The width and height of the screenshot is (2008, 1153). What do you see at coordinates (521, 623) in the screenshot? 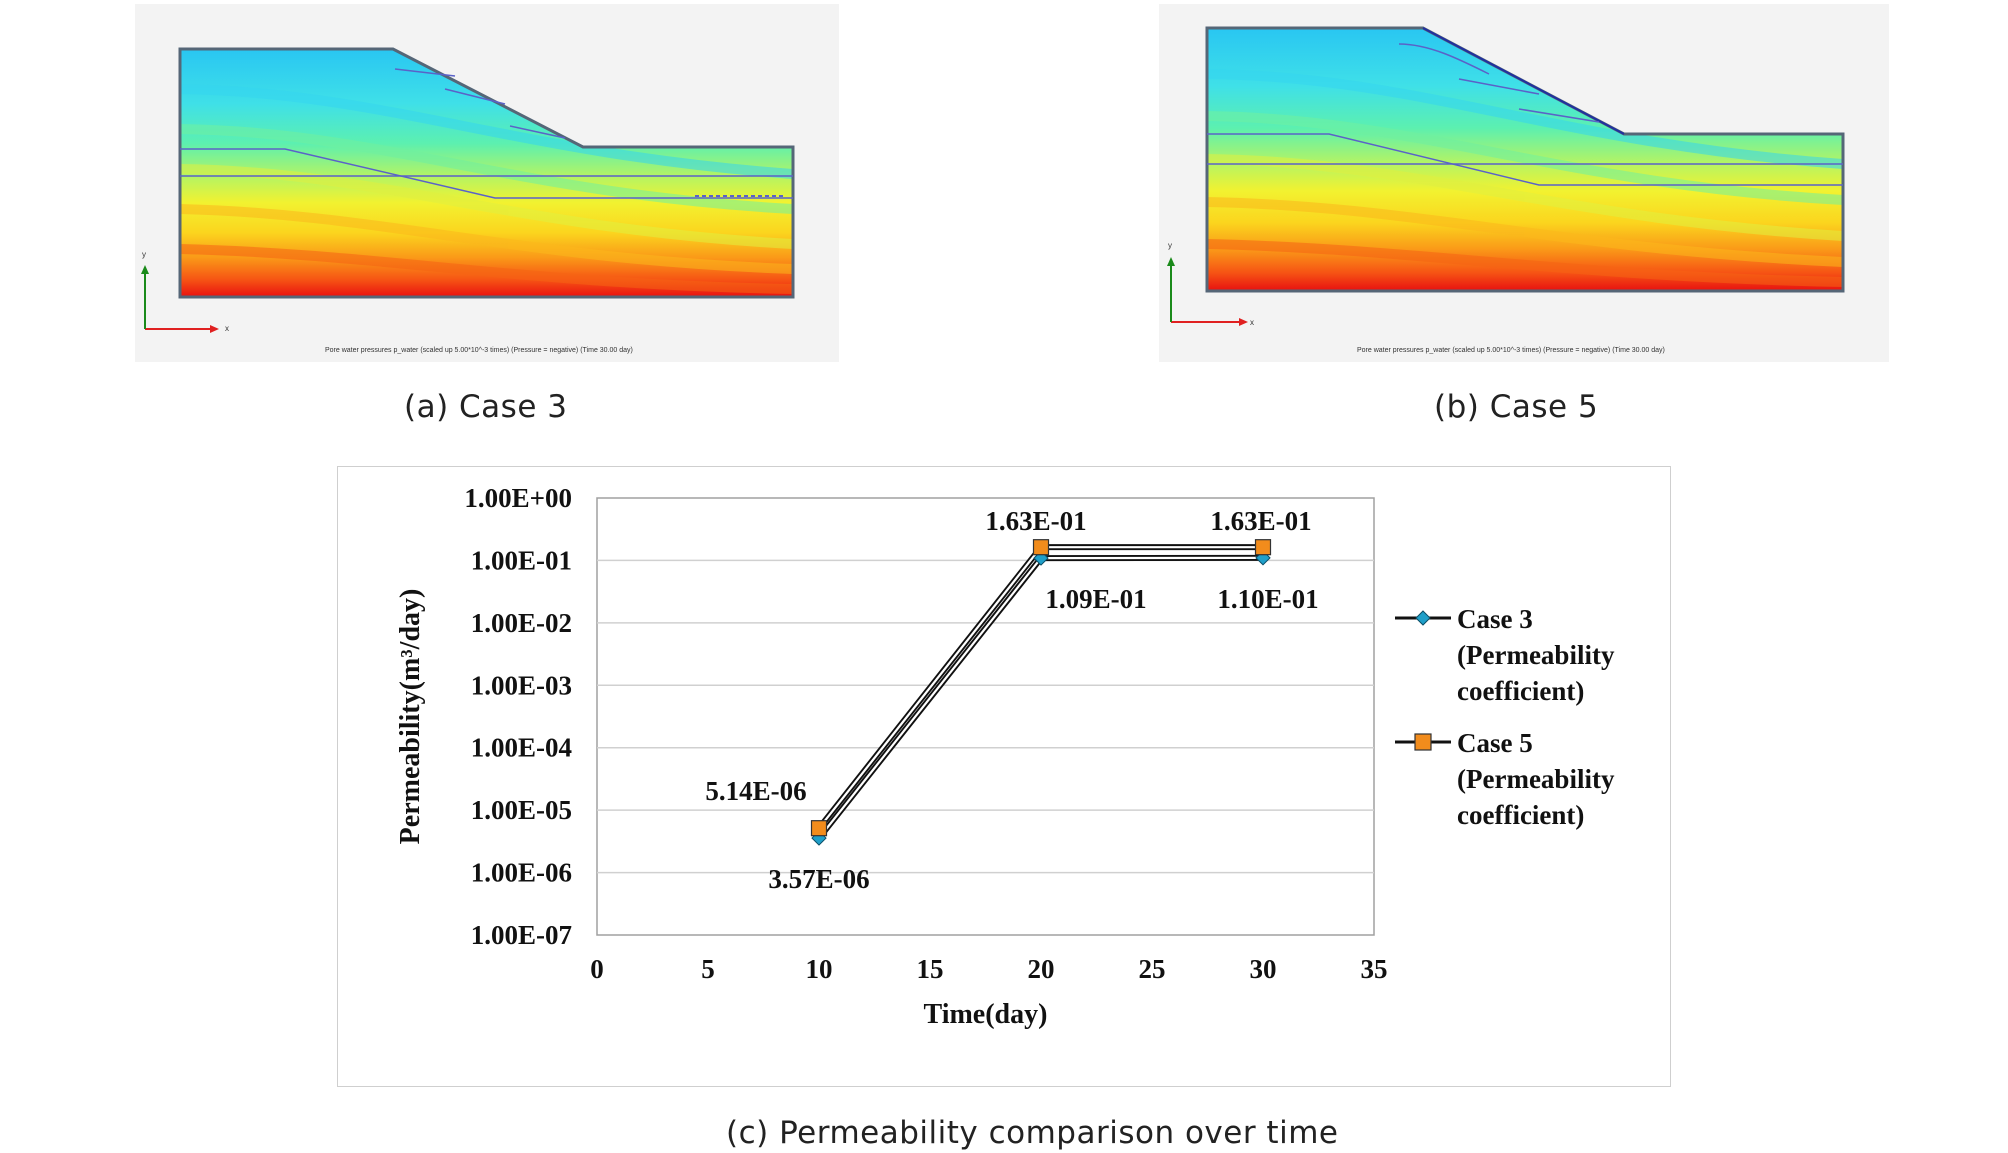
I see `y-tick-label: 1.00E-02` at bounding box center [521, 623].